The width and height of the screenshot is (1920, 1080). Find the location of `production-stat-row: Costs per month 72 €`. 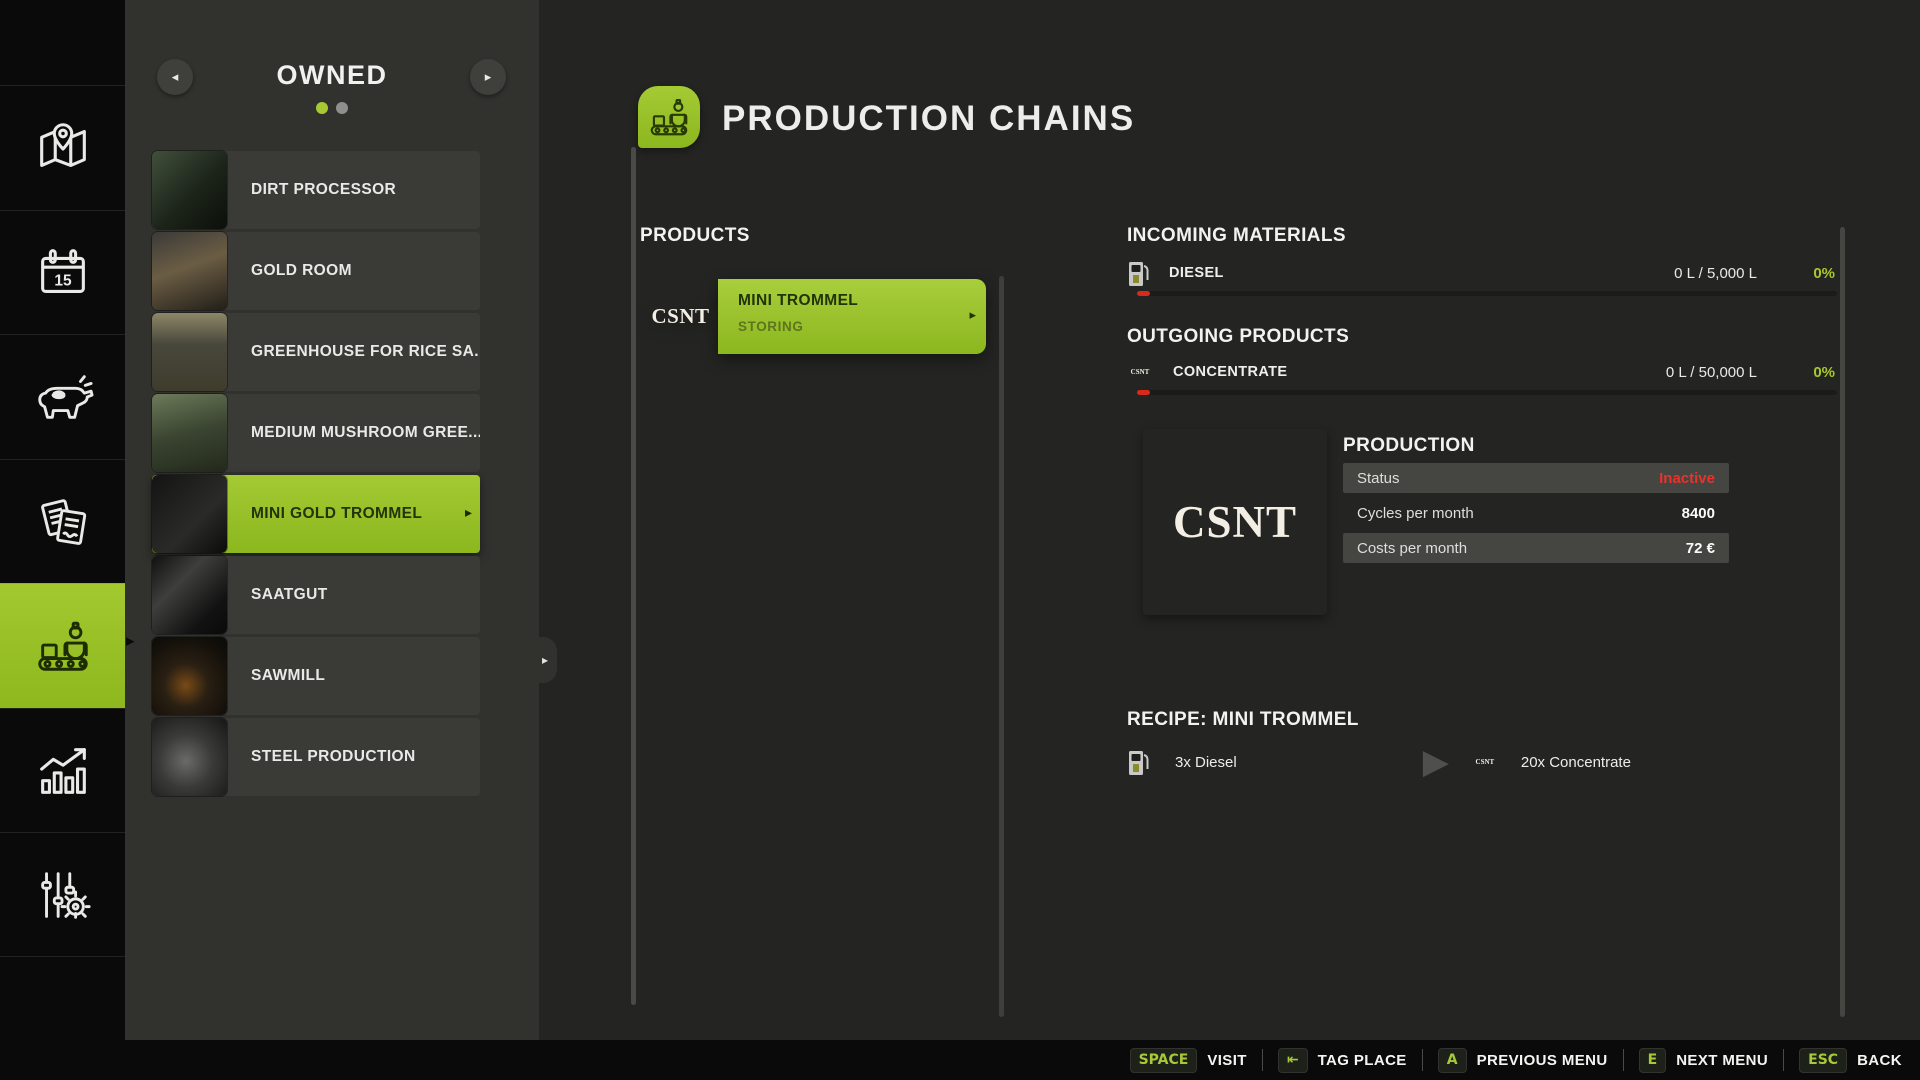

production-stat-row: Costs per month 72 € is located at coordinates (1536, 548).